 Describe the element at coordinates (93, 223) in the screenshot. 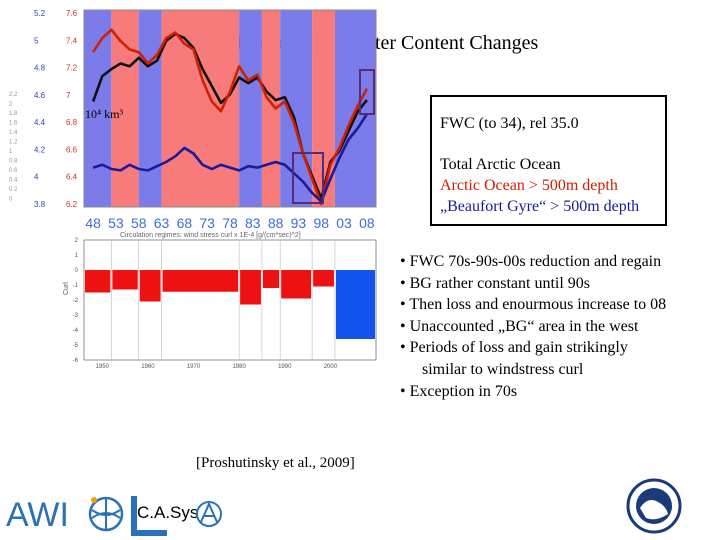

I see `x-tick-label: 48` at that location.